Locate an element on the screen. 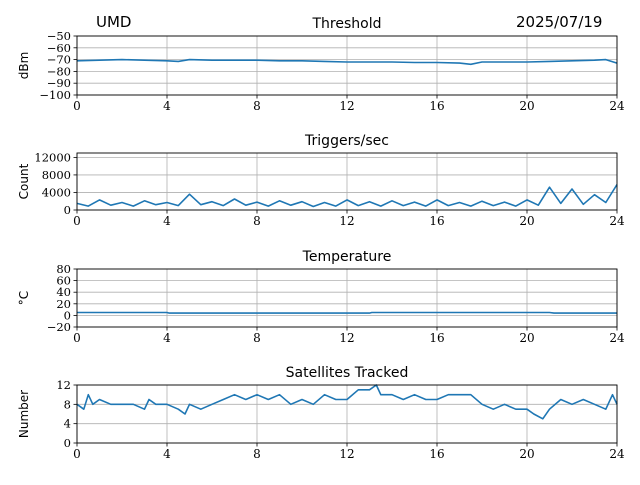  y-tick-label: 12000 is located at coordinates (52, 157).